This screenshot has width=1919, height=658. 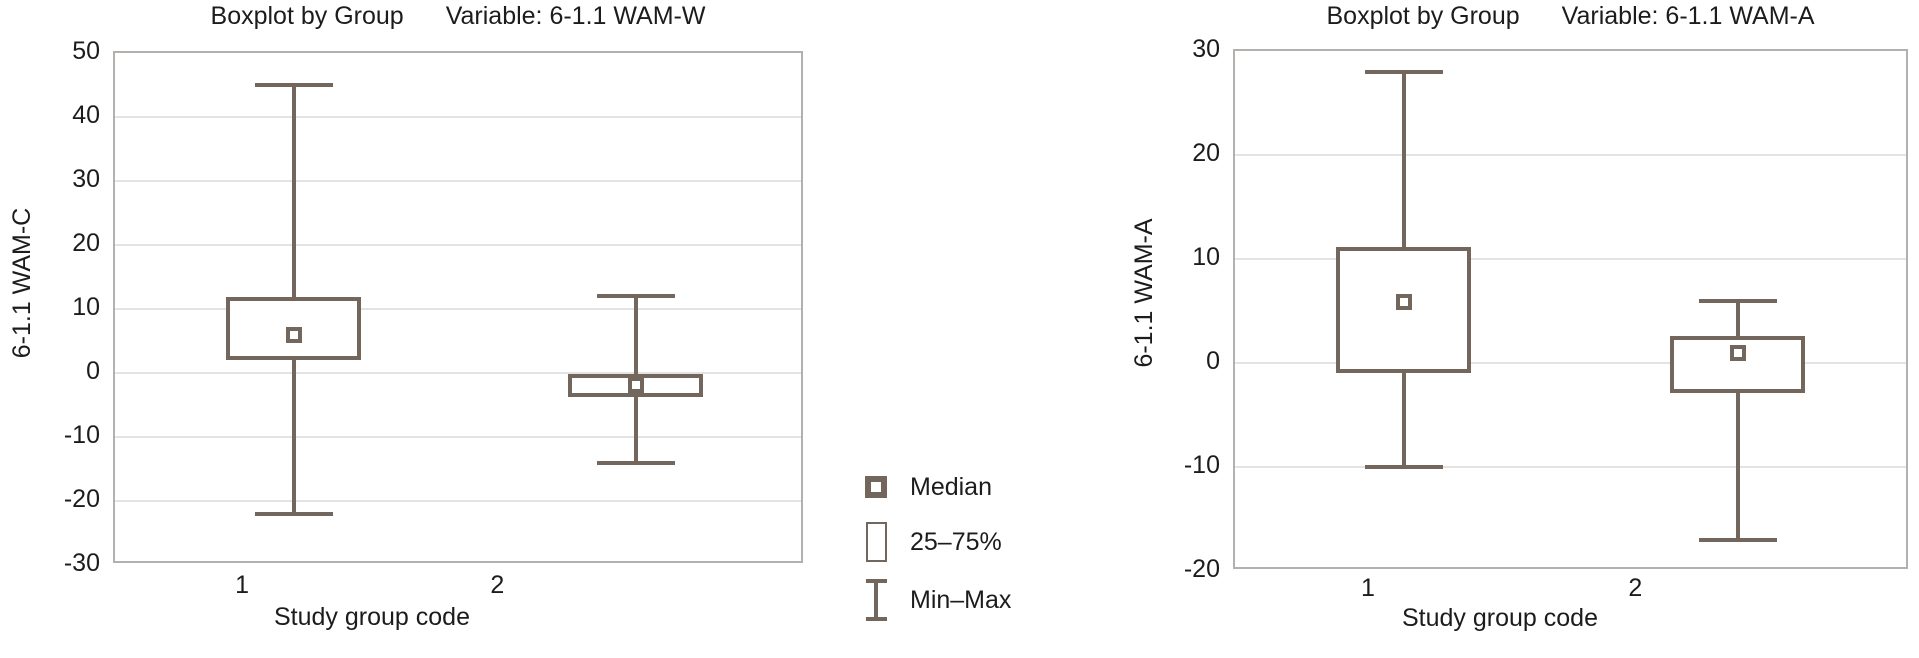 I want to click on chart-title: Boxplot by Group Variable: 6-1.1 WAM-A, so click(x=1570, y=16).